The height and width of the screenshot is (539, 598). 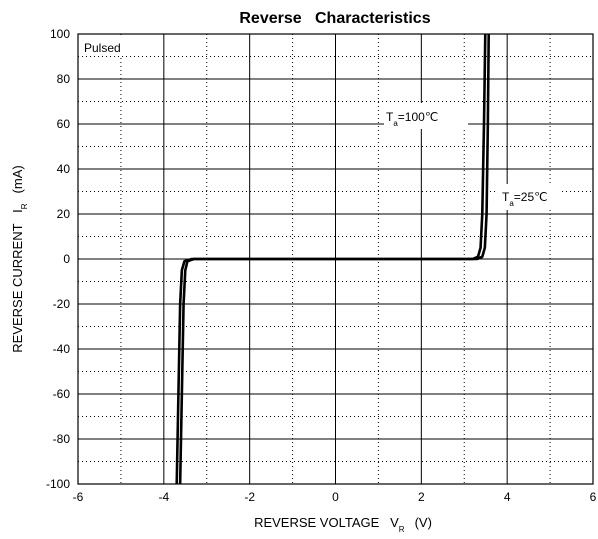 What do you see at coordinates (507, 497) in the screenshot?
I see `x-tick-label: 4` at bounding box center [507, 497].